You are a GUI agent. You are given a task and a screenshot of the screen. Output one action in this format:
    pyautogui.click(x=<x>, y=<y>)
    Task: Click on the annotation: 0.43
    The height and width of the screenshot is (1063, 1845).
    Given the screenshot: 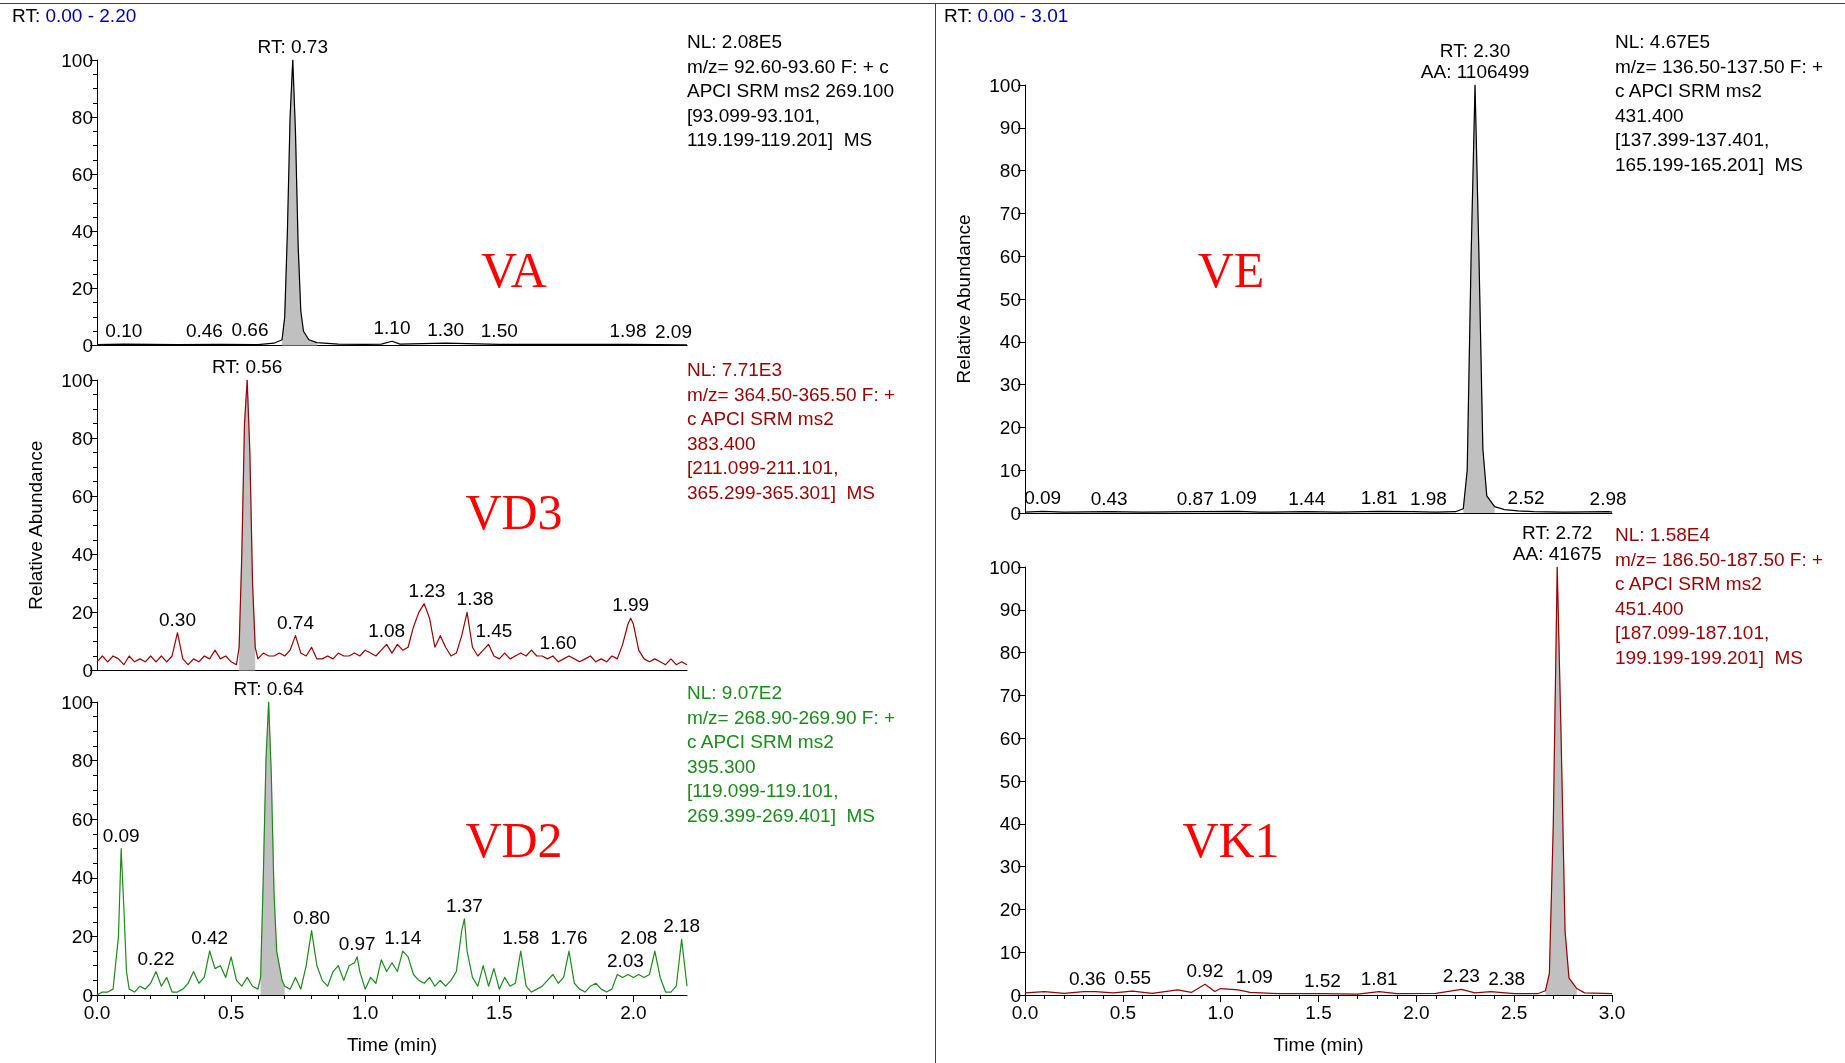 What is the action you would take?
    pyautogui.click(x=1109, y=498)
    